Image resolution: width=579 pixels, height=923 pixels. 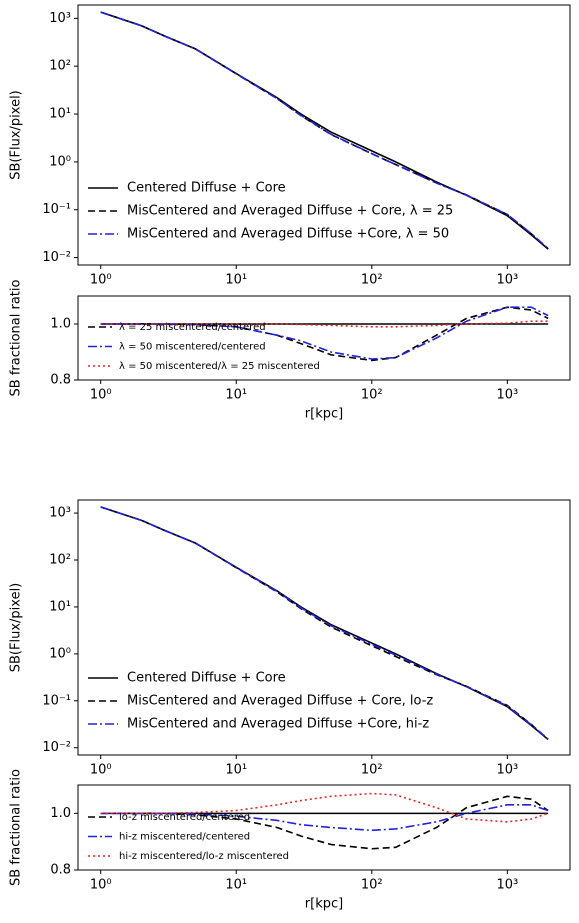 I want to click on legend-label: hi-z miscentered/lo-z miscentered, so click(x=204, y=856).